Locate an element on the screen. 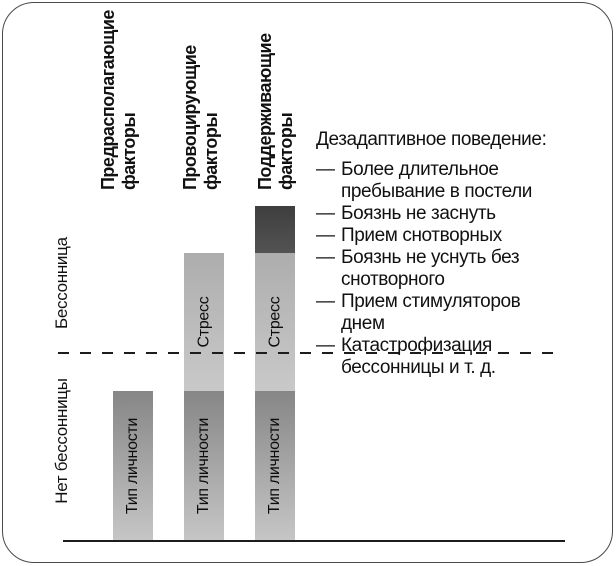 The width and height of the screenshot is (616, 566). bar-precipitating-segment-stress: Стресс is located at coordinates (204, 322).